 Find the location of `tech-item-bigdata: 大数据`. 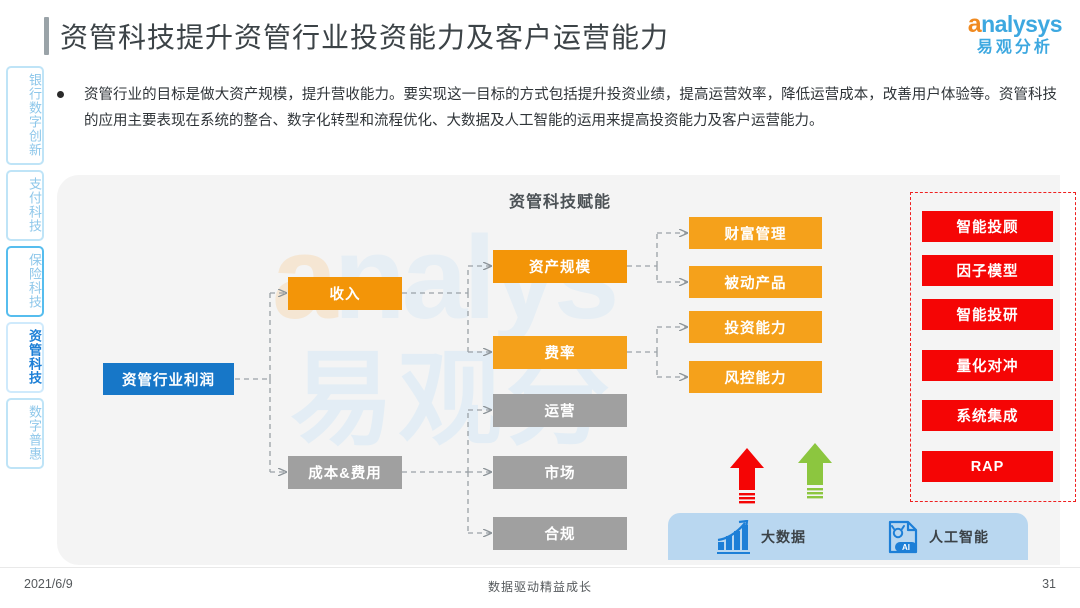

tech-item-bigdata: 大数据 is located at coordinates (761, 536).